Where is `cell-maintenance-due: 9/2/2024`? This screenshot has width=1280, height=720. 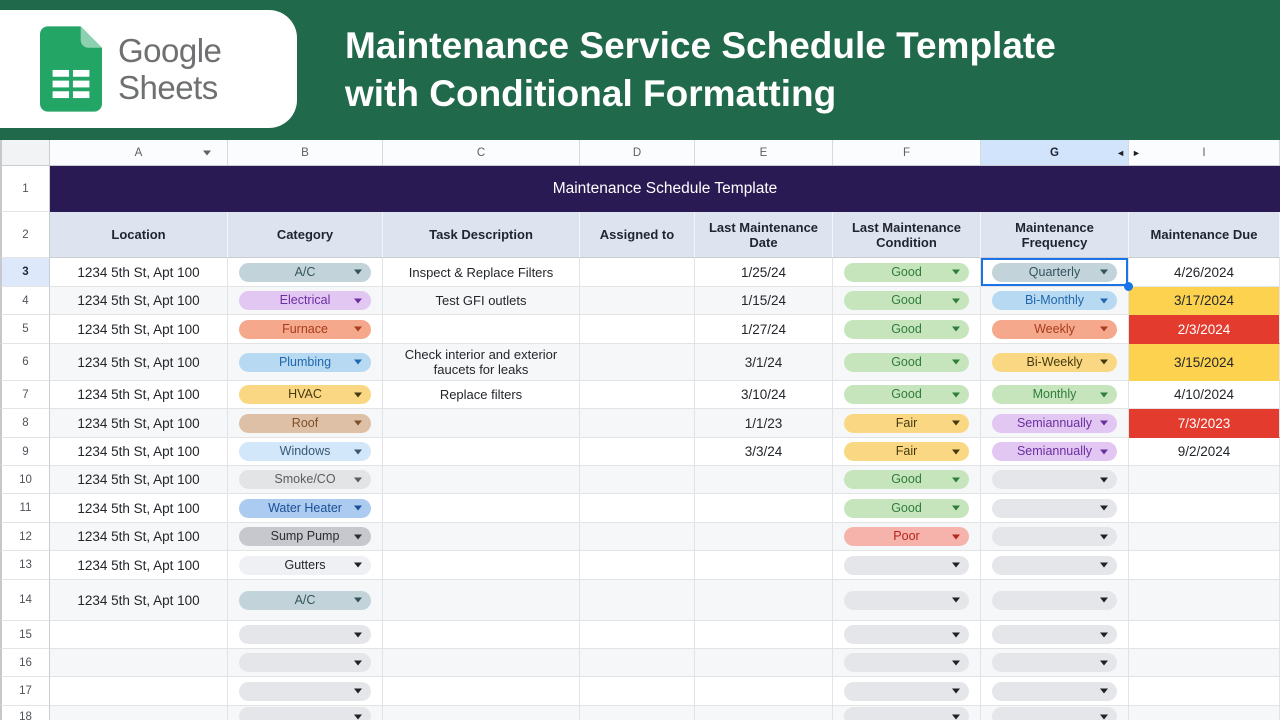 cell-maintenance-due: 9/2/2024 is located at coordinates (1204, 452).